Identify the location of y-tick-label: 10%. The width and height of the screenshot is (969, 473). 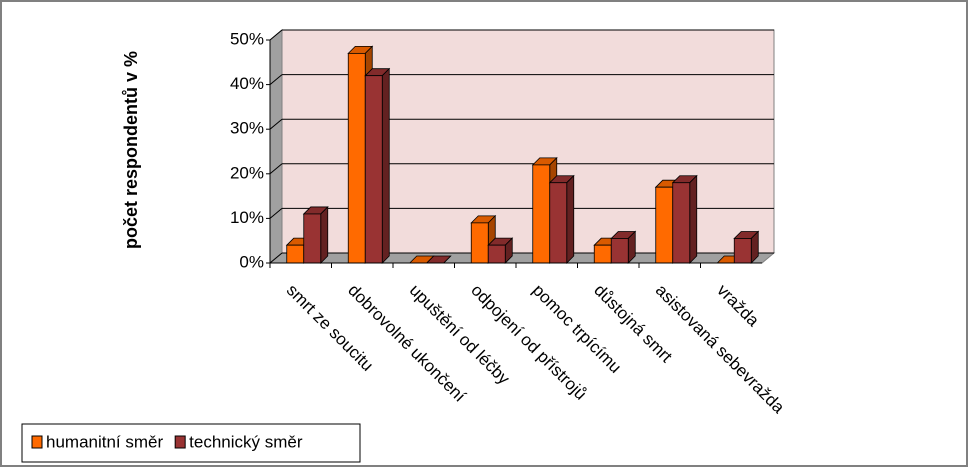
(247, 217).